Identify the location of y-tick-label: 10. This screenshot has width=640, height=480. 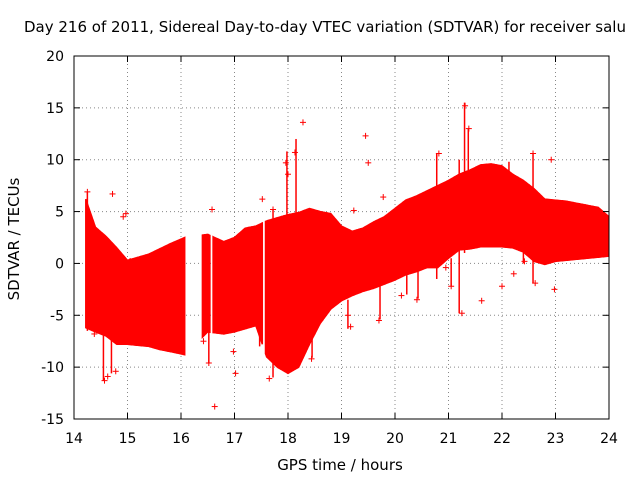
(55, 161).